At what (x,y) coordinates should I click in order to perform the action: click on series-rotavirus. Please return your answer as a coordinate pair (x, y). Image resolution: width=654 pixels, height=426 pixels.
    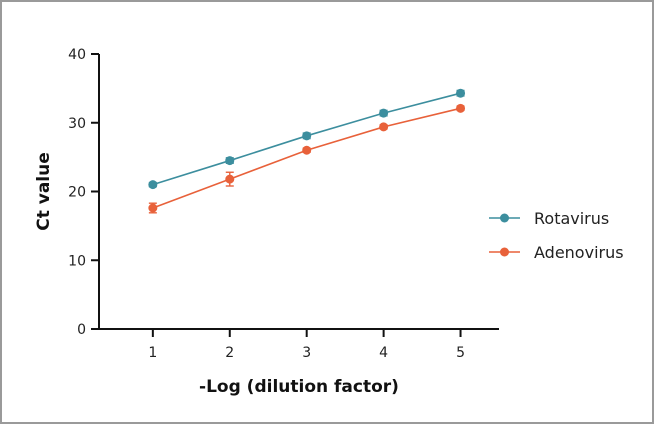
    Looking at the image, I should click on (307, 139).